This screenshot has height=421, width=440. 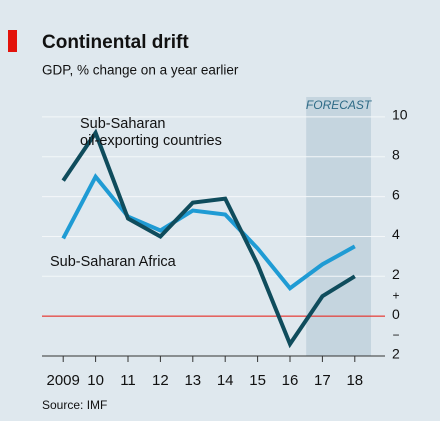 What do you see at coordinates (339, 105) in the screenshot?
I see `forecast-label: FORECAST` at bounding box center [339, 105].